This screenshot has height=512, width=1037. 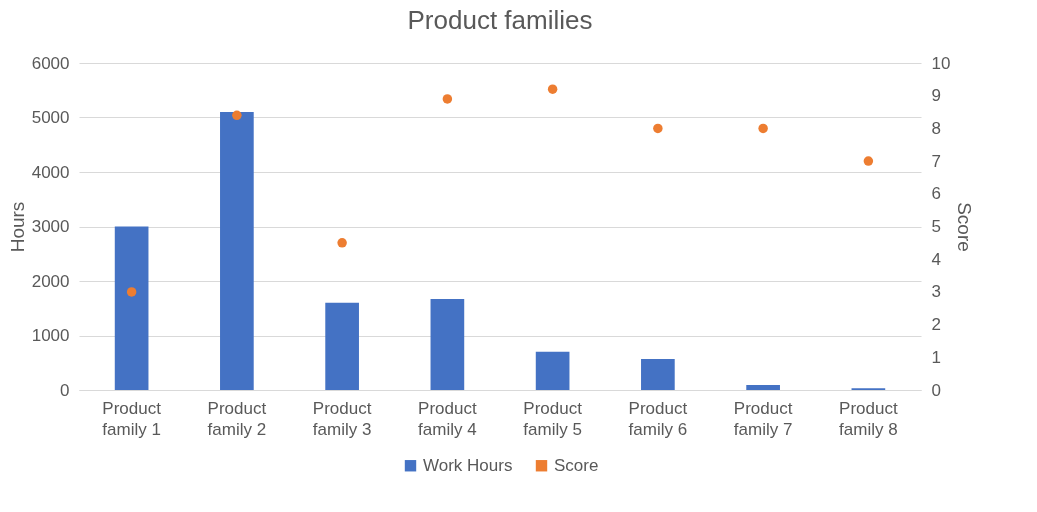 What do you see at coordinates (132, 418) in the screenshot?
I see `x-tick-label: Product family 1` at bounding box center [132, 418].